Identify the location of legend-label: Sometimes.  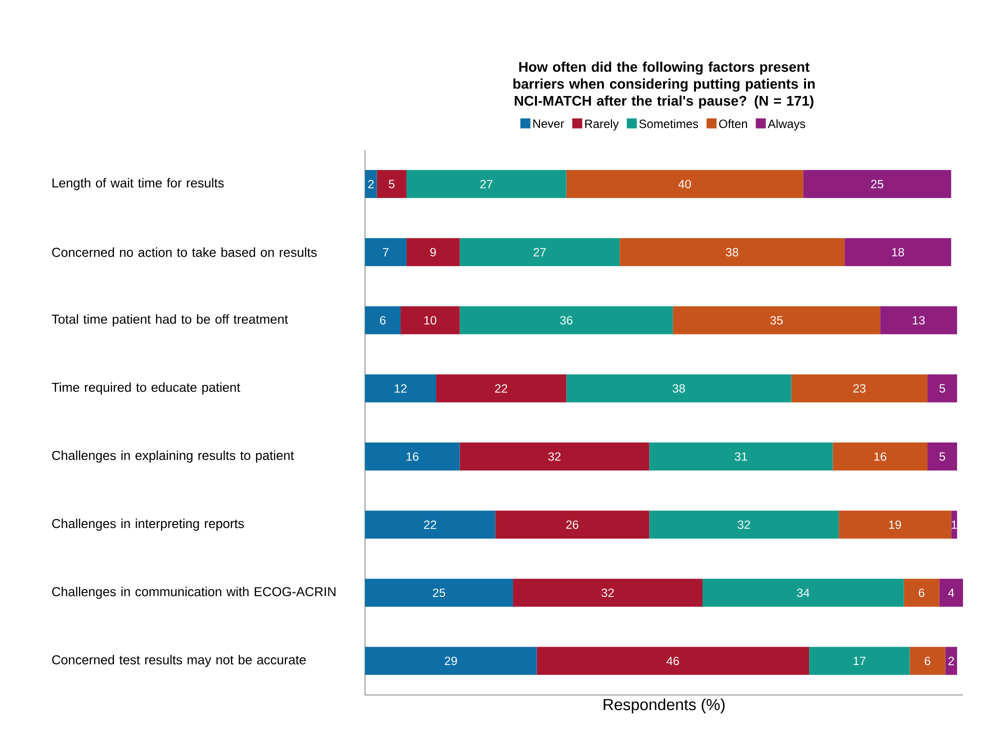
(668, 123).